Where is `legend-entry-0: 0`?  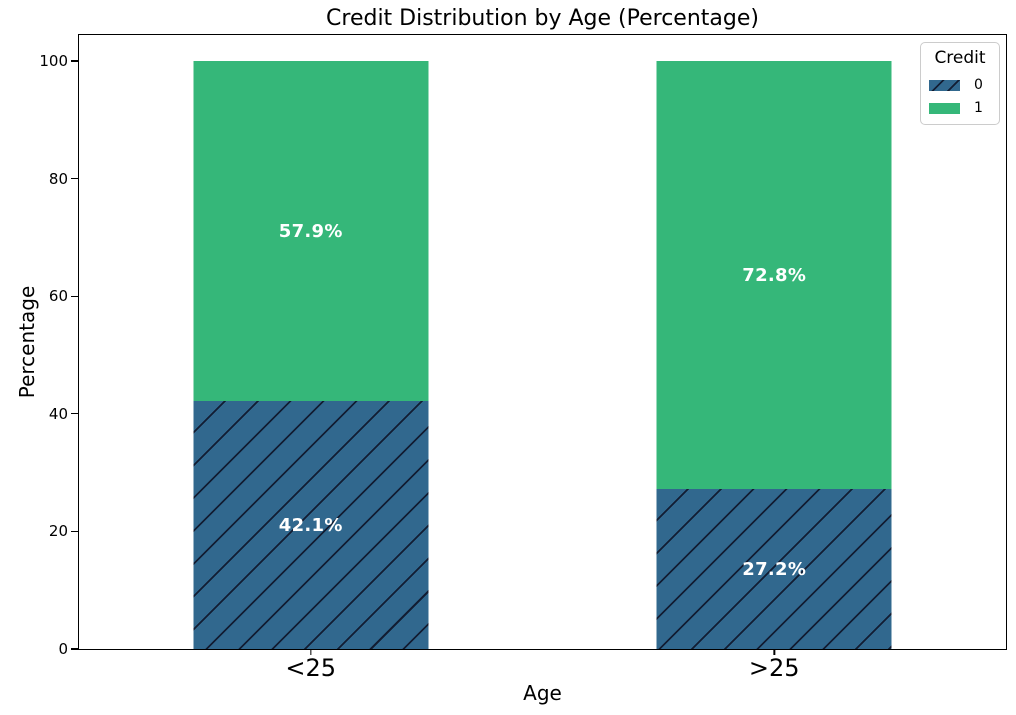 legend-entry-0: 0 is located at coordinates (960, 85).